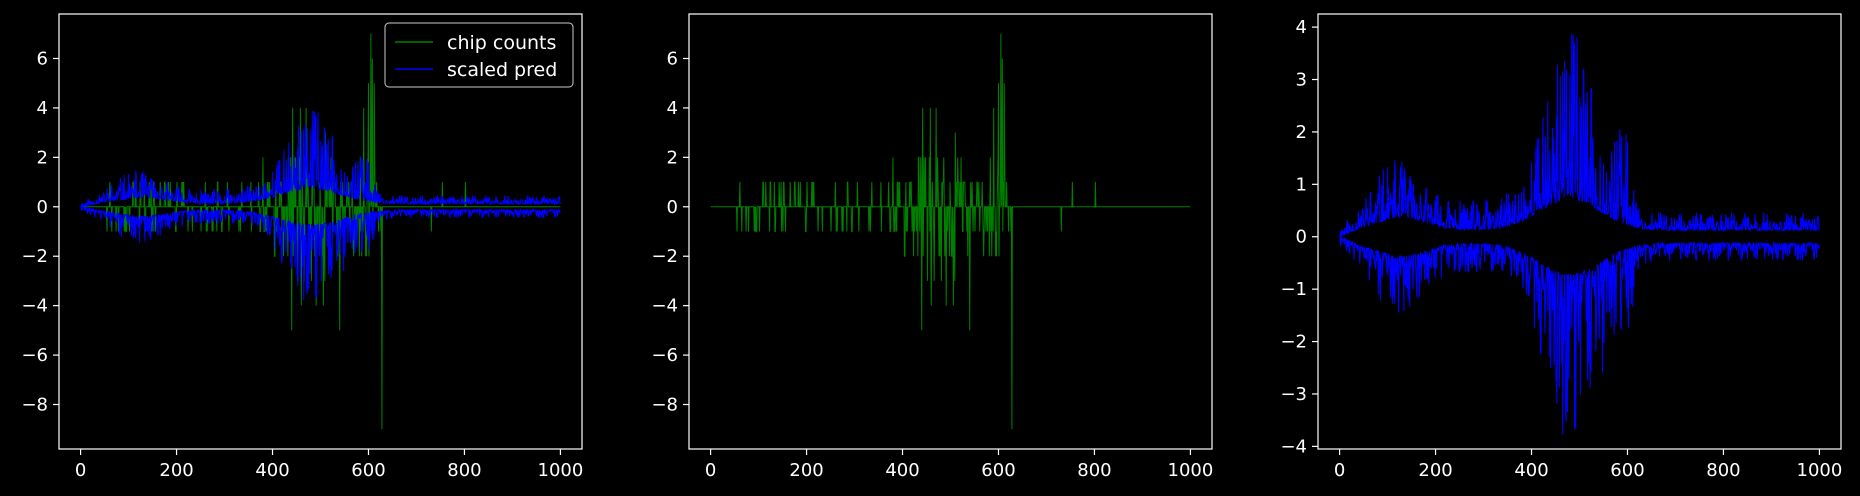 Image resolution: width=1860 pixels, height=496 pixels. Describe the element at coordinates (502, 70) in the screenshot. I see `legend-label: scaled pred` at that location.